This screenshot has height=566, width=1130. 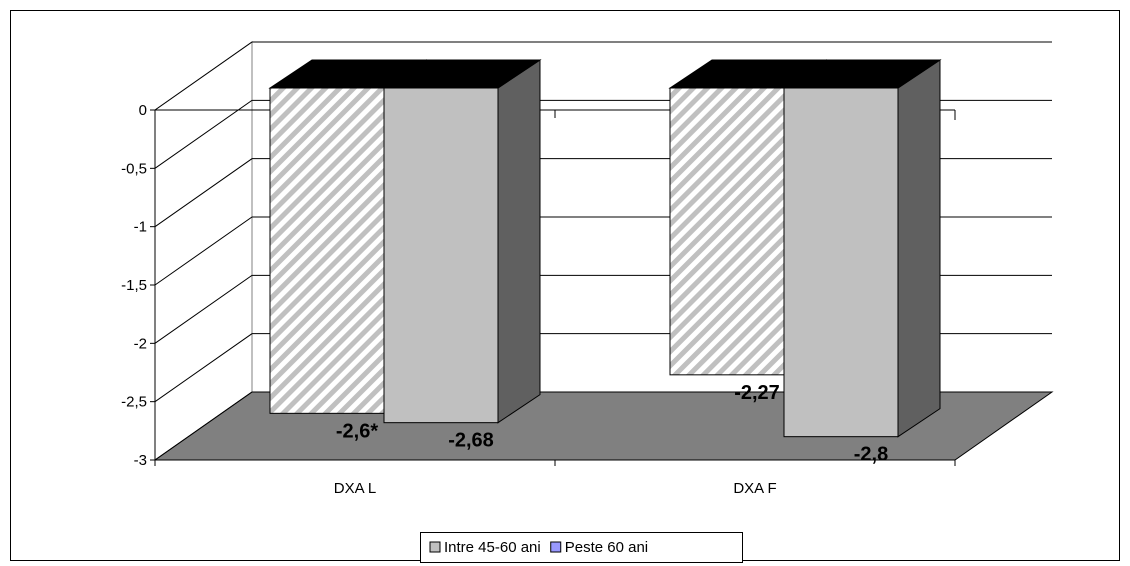 I want to click on legend: Intre 45-60 ani Peste 60 ani, so click(x=581, y=547).